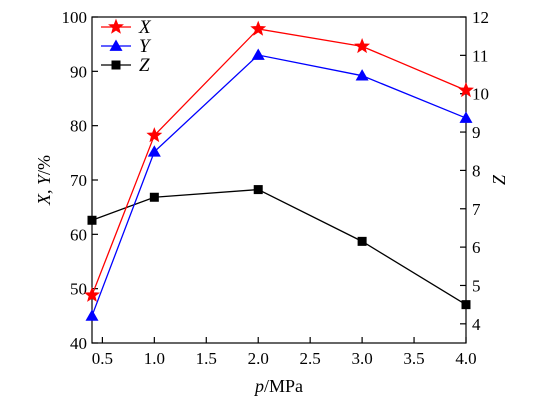 The height and width of the screenshot is (405, 536). What do you see at coordinates (78, 71) in the screenshot?
I see `y-tick-label: 90` at bounding box center [78, 71].